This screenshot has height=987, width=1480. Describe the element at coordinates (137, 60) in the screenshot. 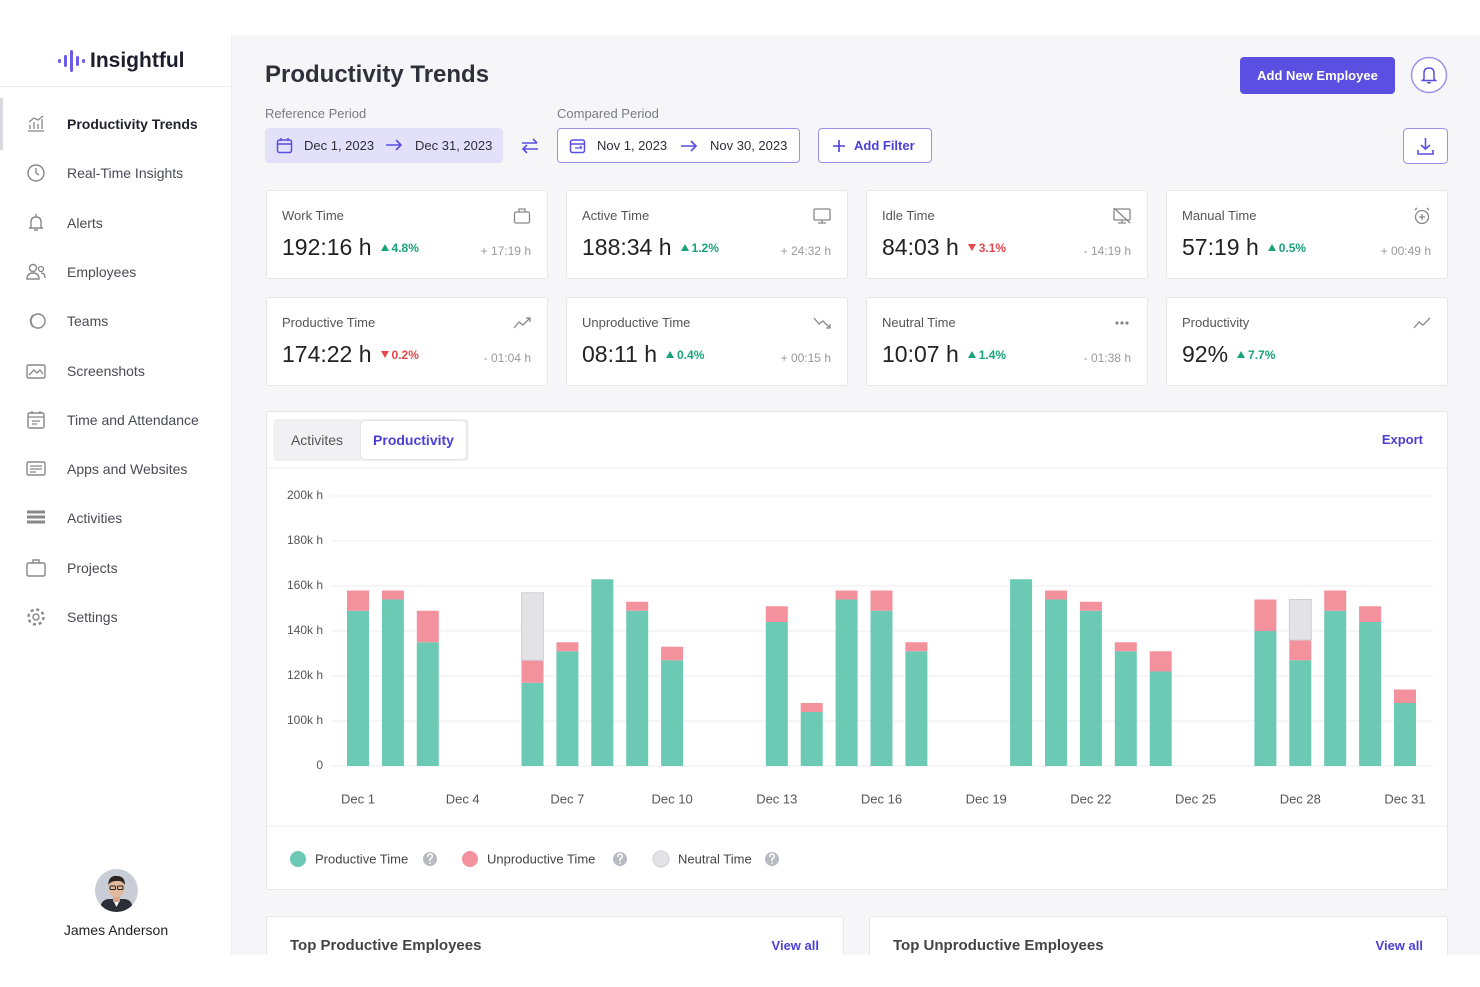

I see `logo-text: Insightful` at that location.